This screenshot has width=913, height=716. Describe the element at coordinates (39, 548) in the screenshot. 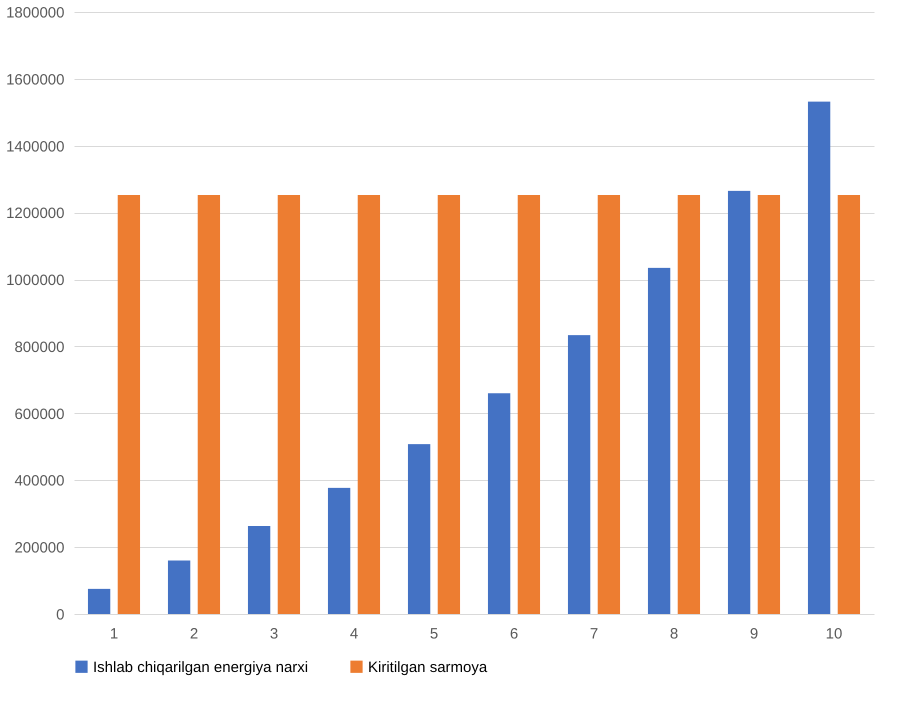

I see `y-tick-label: 200000` at that location.